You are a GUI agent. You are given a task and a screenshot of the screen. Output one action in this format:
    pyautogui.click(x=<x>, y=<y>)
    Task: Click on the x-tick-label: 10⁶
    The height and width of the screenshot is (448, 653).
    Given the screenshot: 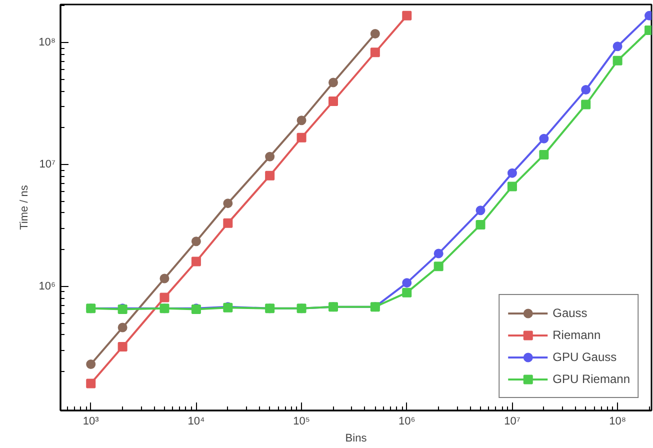 What is the action you would take?
    pyautogui.click(x=407, y=422)
    